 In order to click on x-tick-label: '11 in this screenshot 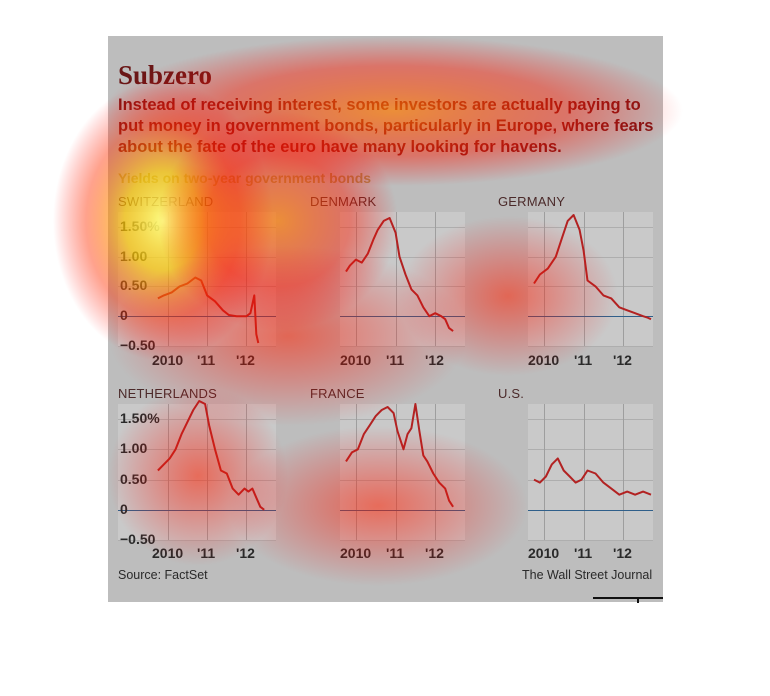, I will do `click(583, 553)`.